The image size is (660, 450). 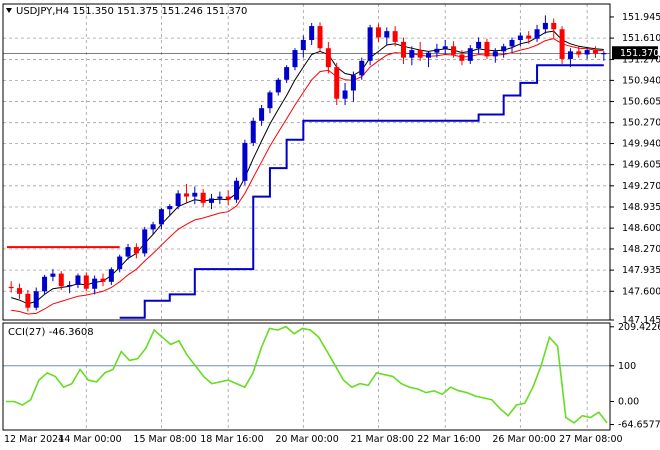 What do you see at coordinates (34, 439) in the screenshot?
I see `x-tick-label: 12 Mar 2024` at bounding box center [34, 439].